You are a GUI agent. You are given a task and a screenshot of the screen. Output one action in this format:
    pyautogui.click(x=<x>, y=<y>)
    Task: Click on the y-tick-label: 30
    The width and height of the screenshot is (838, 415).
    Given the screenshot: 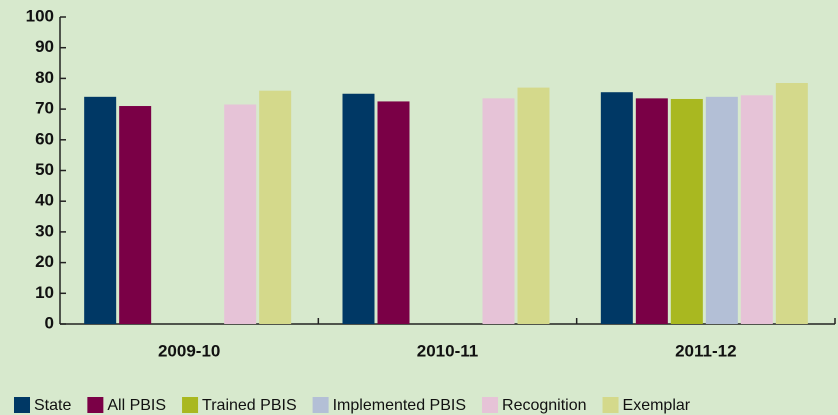 What is the action you would take?
    pyautogui.click(x=44, y=230)
    